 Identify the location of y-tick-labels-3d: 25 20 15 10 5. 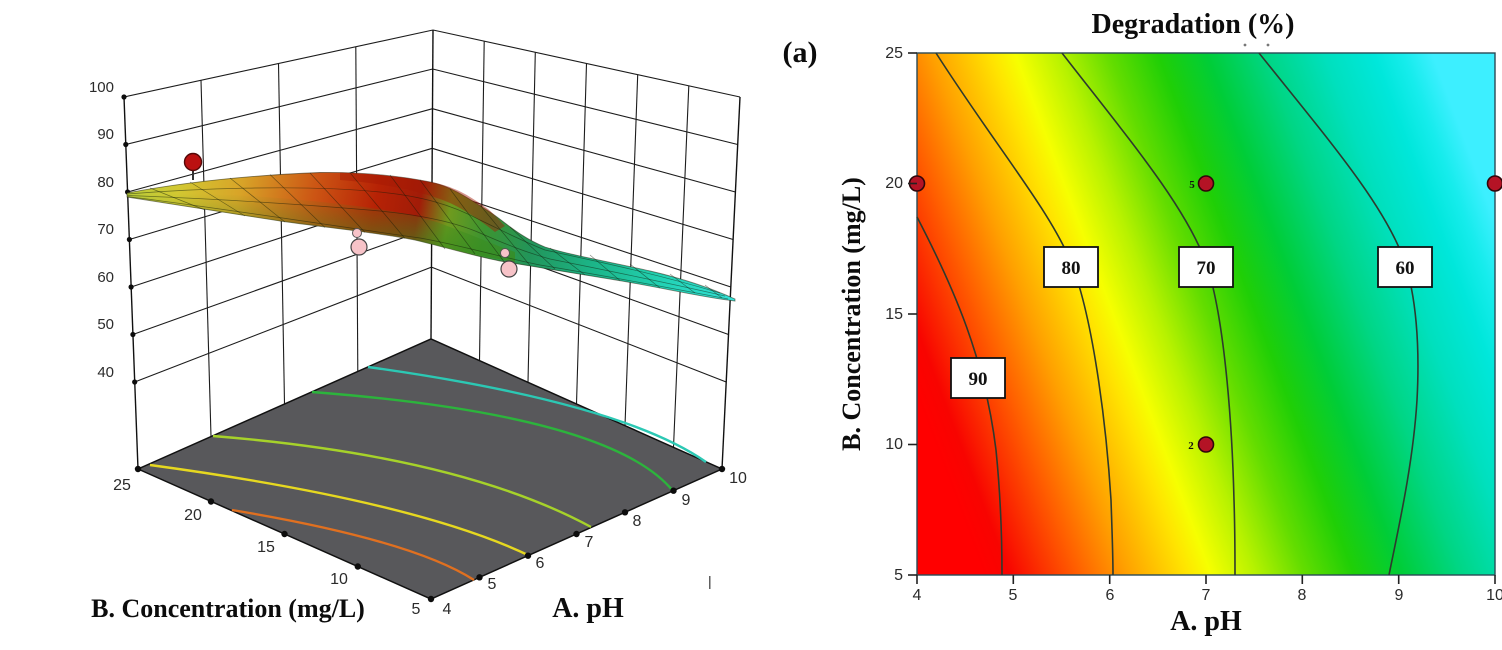
(266, 547).